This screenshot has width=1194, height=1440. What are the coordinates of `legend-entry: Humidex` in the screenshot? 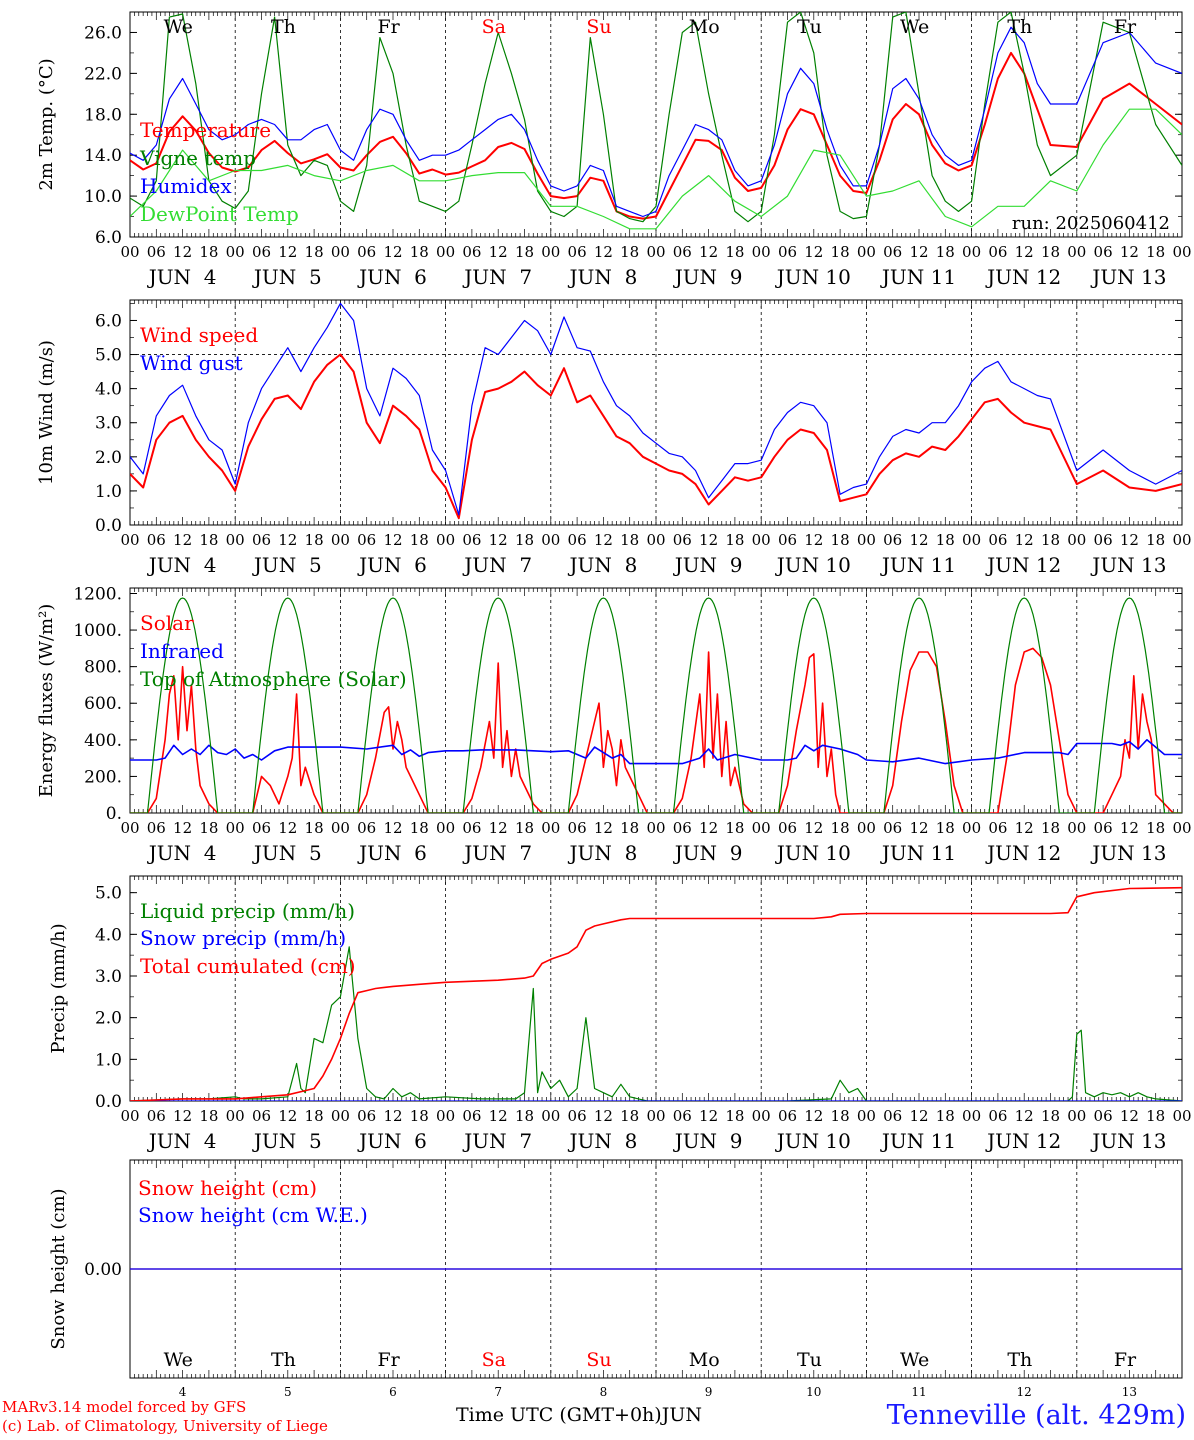 It's located at (186, 186).